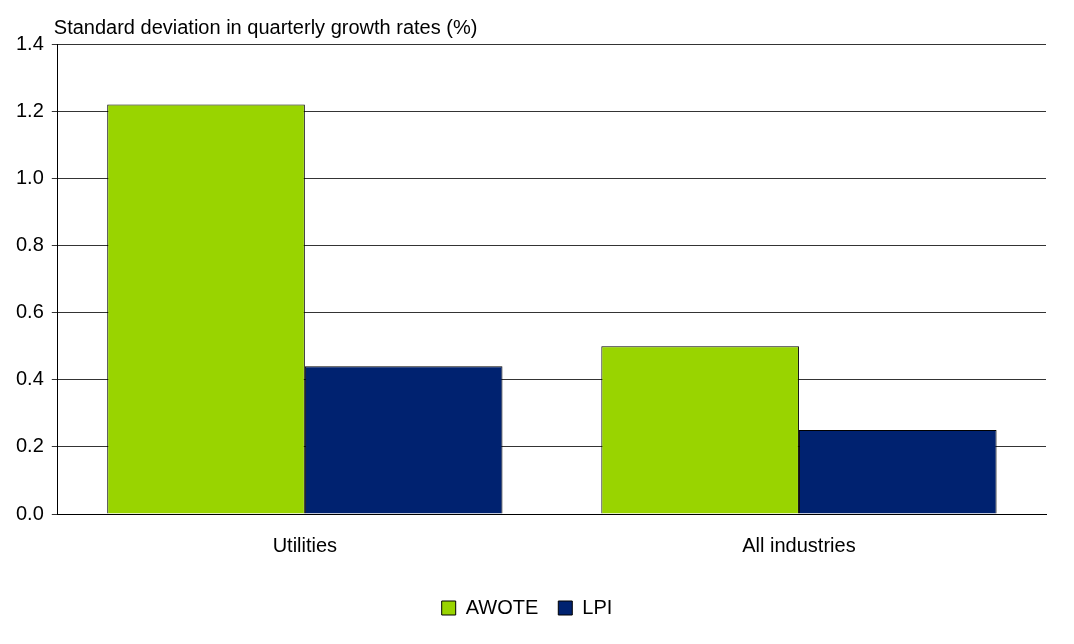 The image size is (1074, 644). What do you see at coordinates (265, 26) in the screenshot?
I see `y-axis-title: Standard deviation in quarterly growth rates (%)` at bounding box center [265, 26].